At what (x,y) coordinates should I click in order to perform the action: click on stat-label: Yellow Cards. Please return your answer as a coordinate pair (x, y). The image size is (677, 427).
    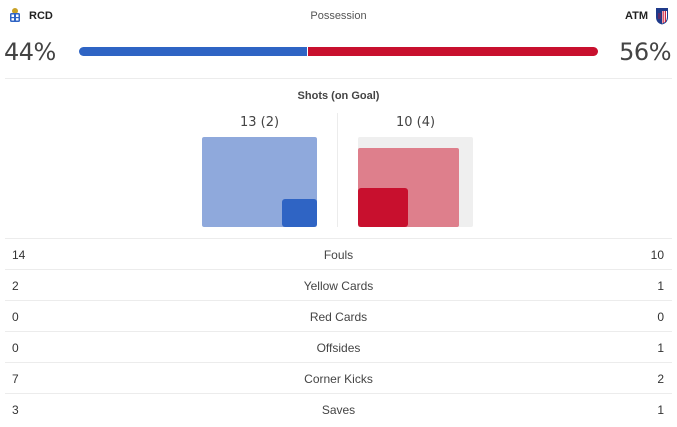
    Looking at the image, I should click on (338, 286).